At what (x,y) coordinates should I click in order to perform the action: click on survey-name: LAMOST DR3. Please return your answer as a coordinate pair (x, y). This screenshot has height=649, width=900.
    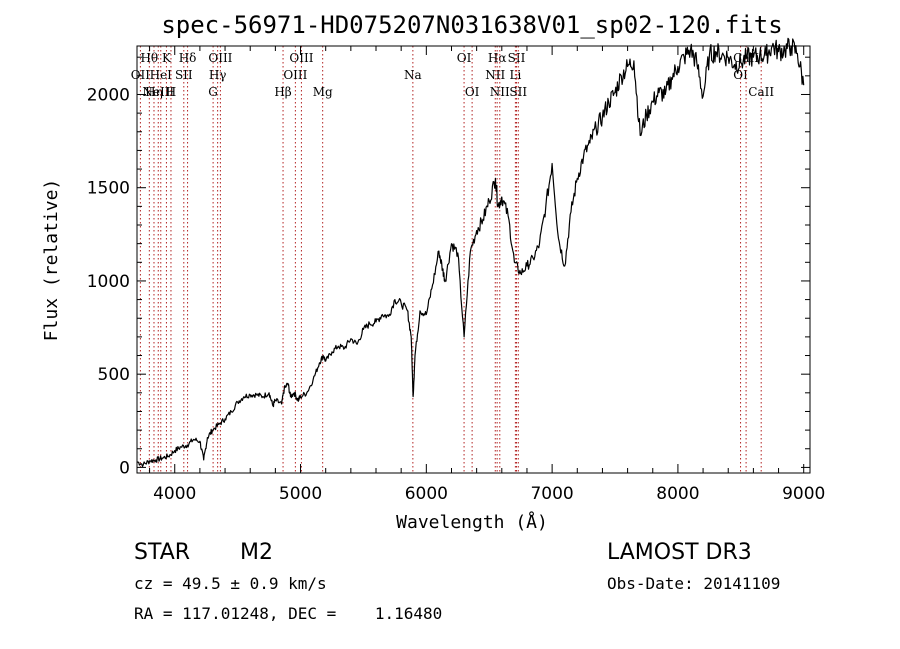
    Looking at the image, I should click on (679, 552).